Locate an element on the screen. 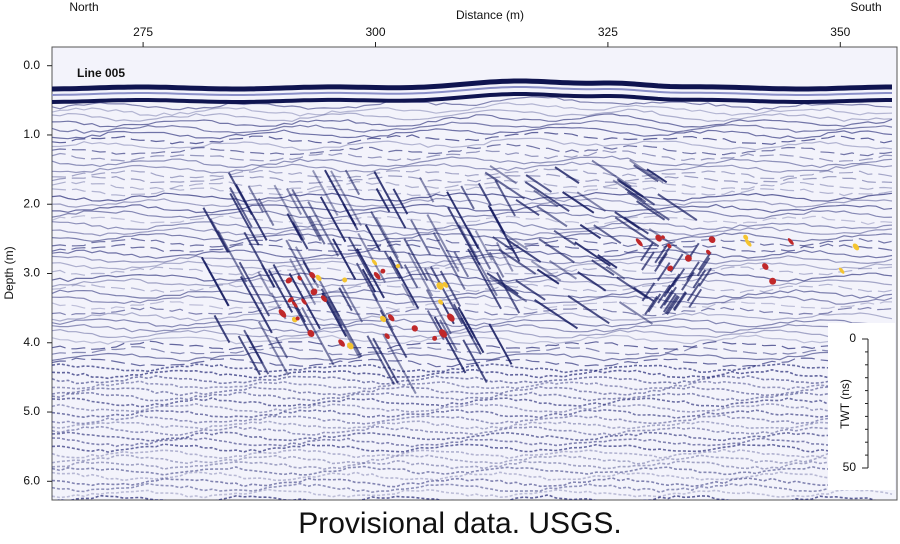 This screenshot has height=544, width=900. inset-tick-label: 0 is located at coordinates (852, 338).